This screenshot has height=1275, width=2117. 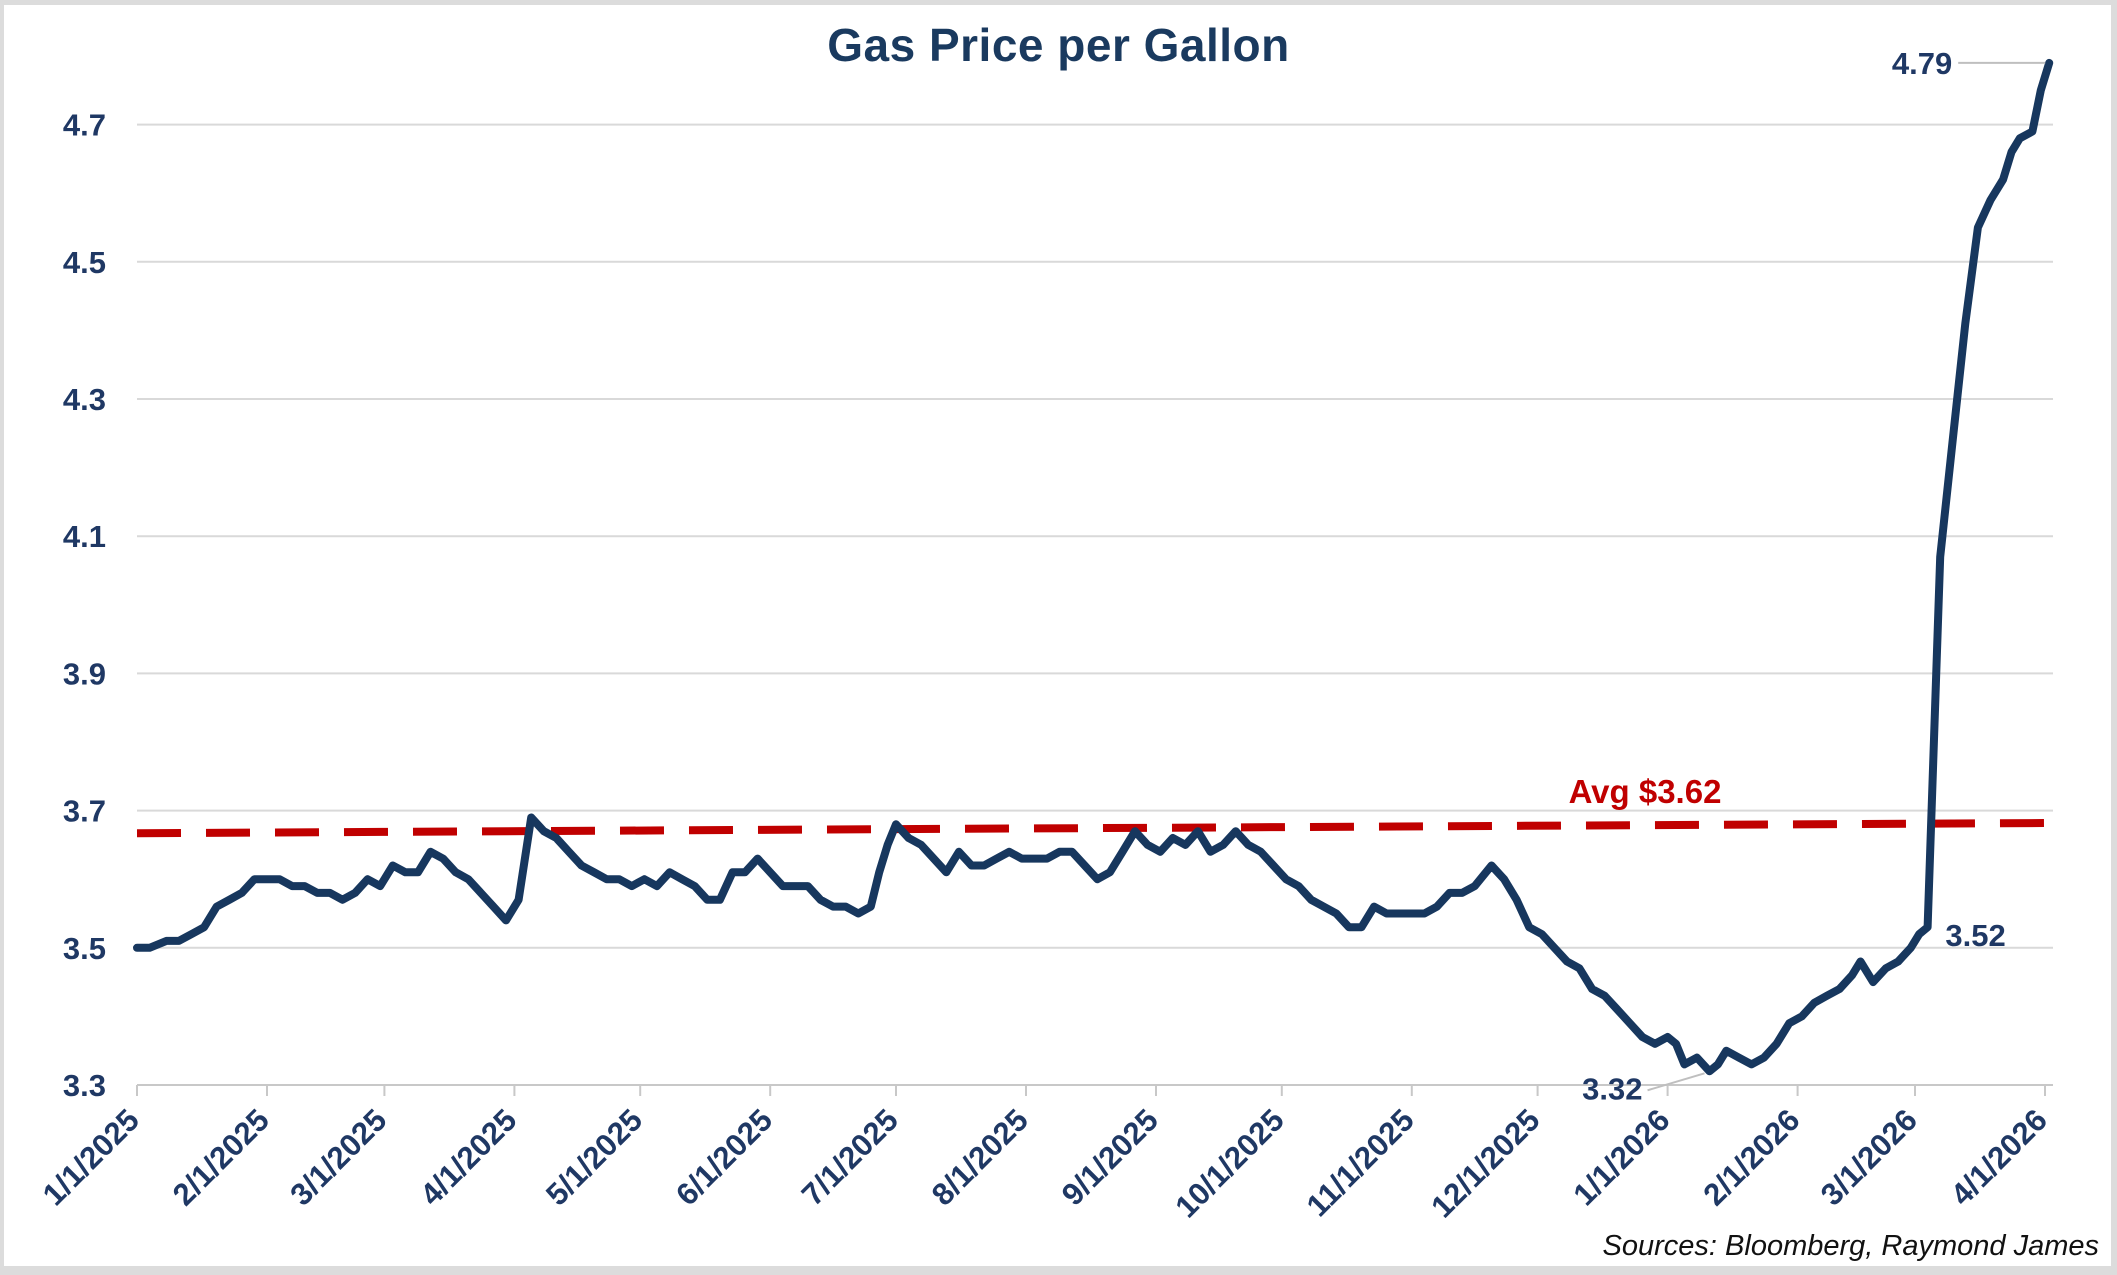 I want to click on source-note: Sources: Bloomberg, Raymond James, so click(x=1850, y=1246).